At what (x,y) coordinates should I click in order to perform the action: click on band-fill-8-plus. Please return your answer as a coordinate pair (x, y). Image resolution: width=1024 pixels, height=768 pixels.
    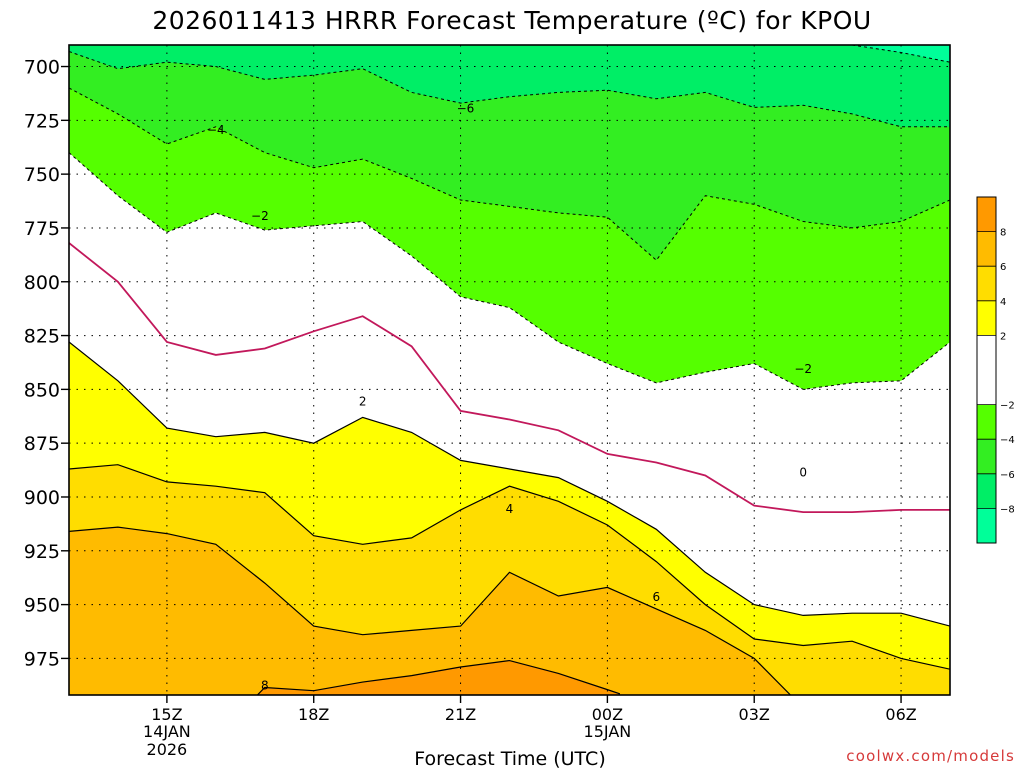
    Looking at the image, I should click on (438, 677).